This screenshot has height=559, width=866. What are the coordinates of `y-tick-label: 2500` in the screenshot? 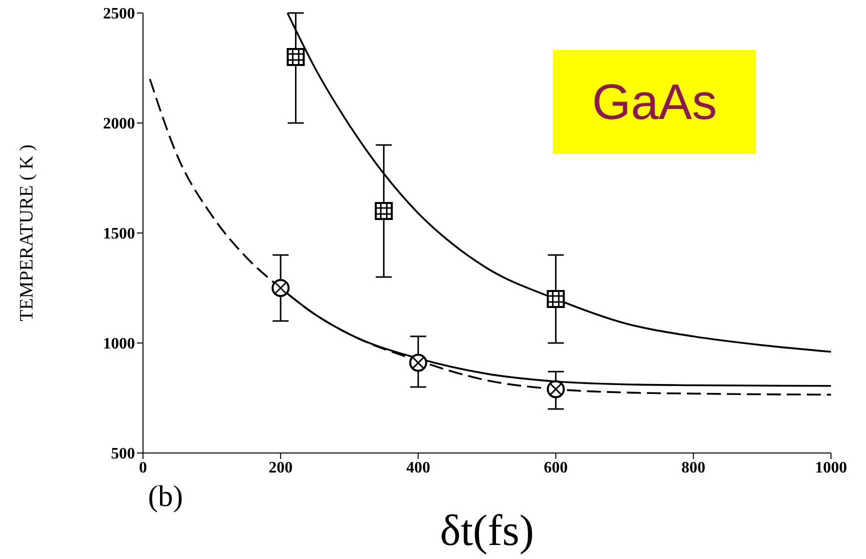 It's located at (119, 14).